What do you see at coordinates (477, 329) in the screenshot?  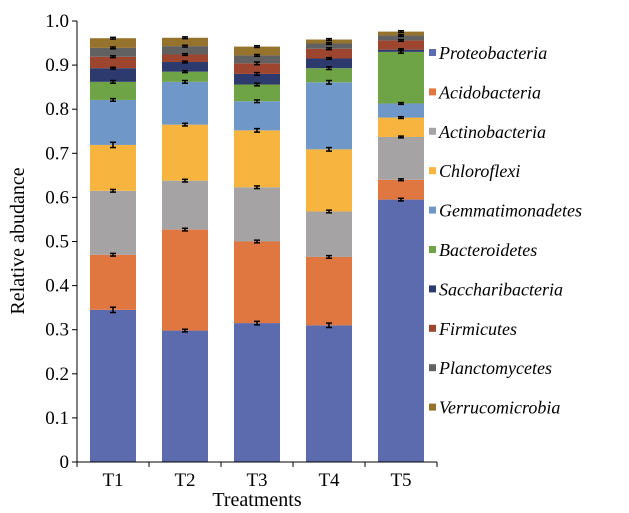 I see `legend-label: Firmicutes` at bounding box center [477, 329].